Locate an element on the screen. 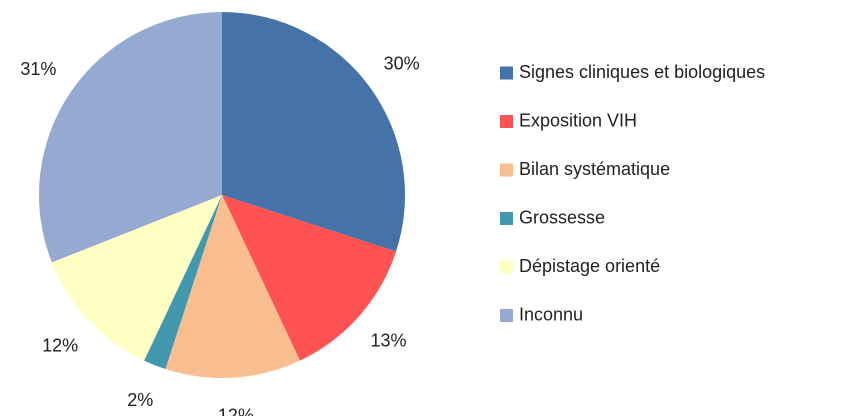  legend-label: Dépistage orienté is located at coordinates (589, 266).